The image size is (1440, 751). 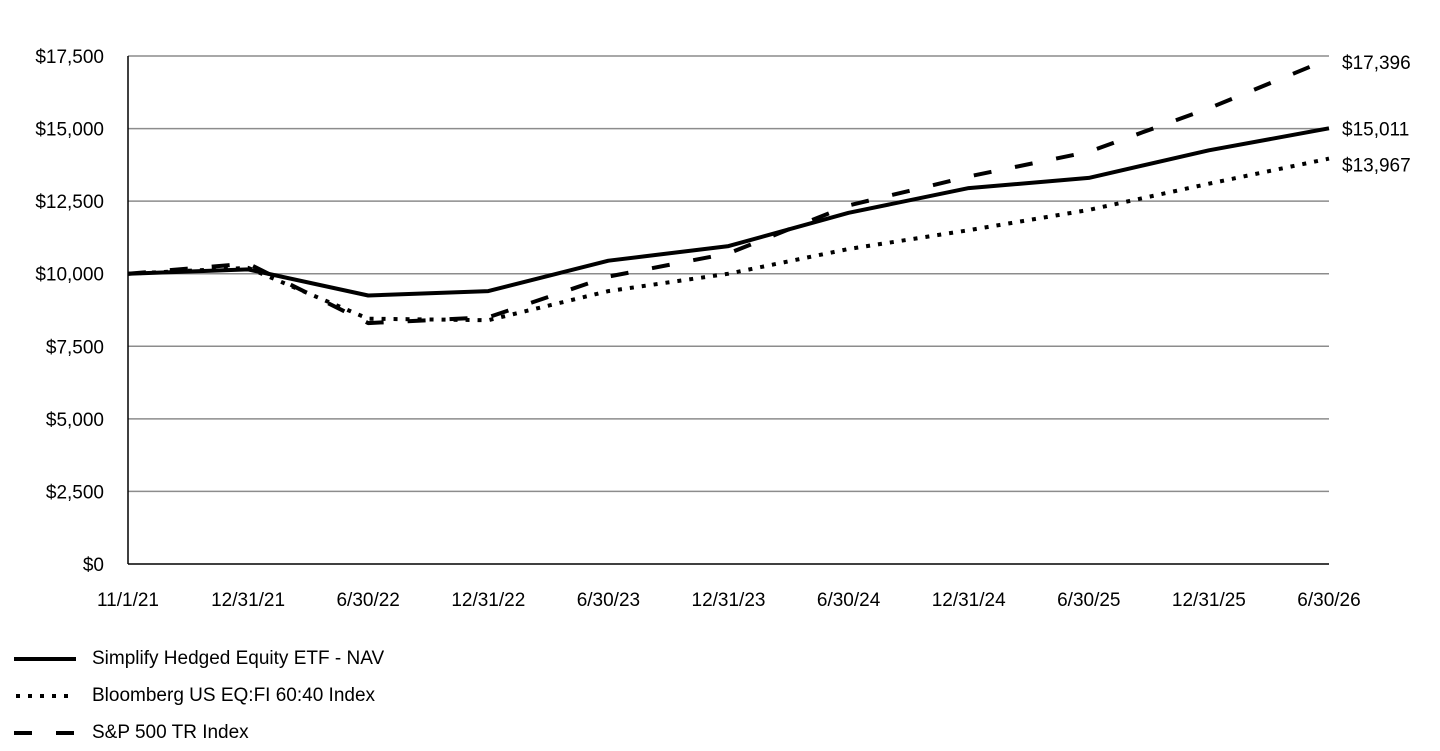 I want to click on legend-label-nav: Simplify Hedged Equity ETF - NAV, so click(x=238, y=658).